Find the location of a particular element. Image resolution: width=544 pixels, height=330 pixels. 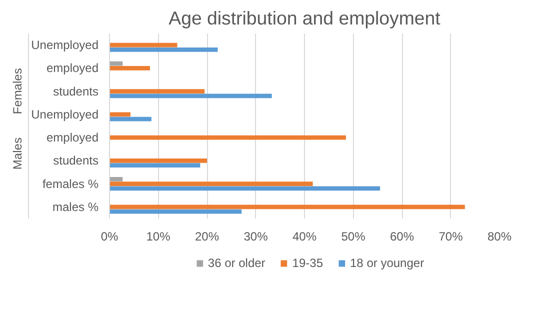

x-tick-label: 0% is located at coordinates (109, 237).